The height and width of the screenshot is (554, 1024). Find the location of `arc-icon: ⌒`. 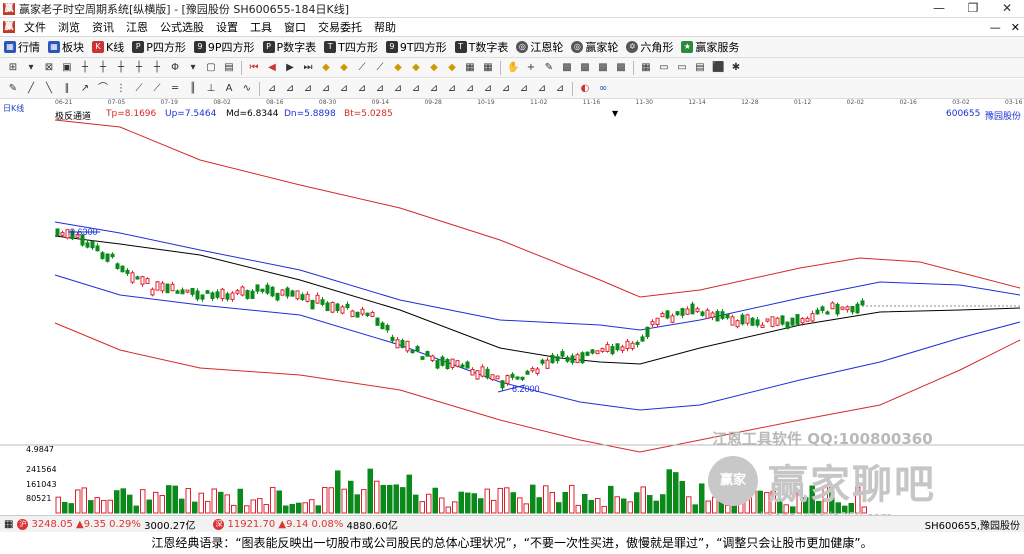

arc-icon: ⌒ is located at coordinates (103, 88).